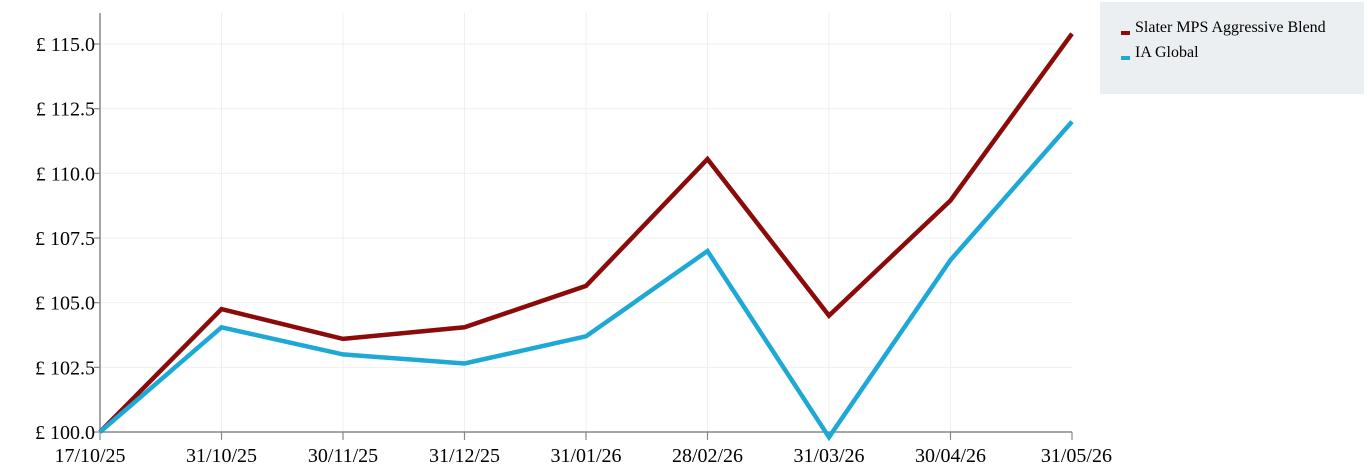 The image size is (1368, 470). Describe the element at coordinates (707, 456) in the screenshot. I see `x-tick-label: 28/02/26` at that location.